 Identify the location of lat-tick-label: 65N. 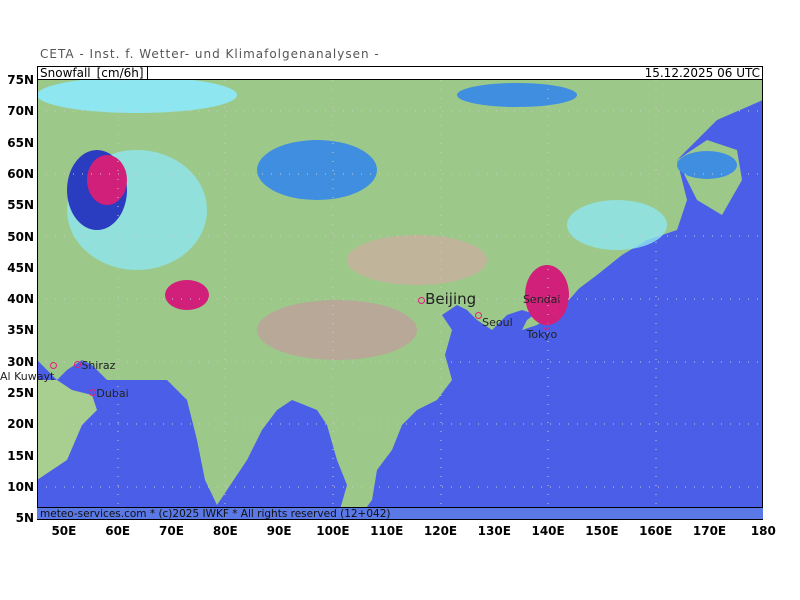
(20, 142).